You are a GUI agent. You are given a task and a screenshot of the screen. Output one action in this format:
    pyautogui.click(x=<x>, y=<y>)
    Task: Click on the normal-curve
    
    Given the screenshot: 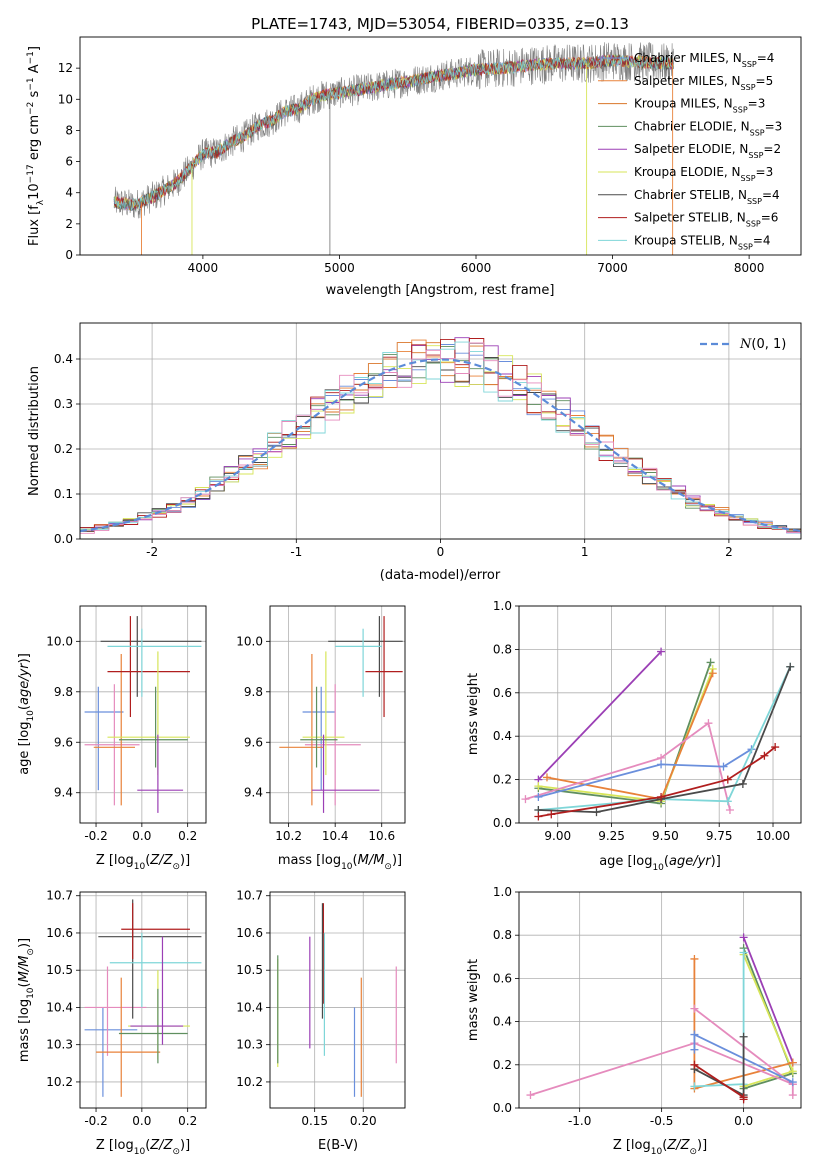 What is the action you would take?
    pyautogui.click(x=440, y=445)
    